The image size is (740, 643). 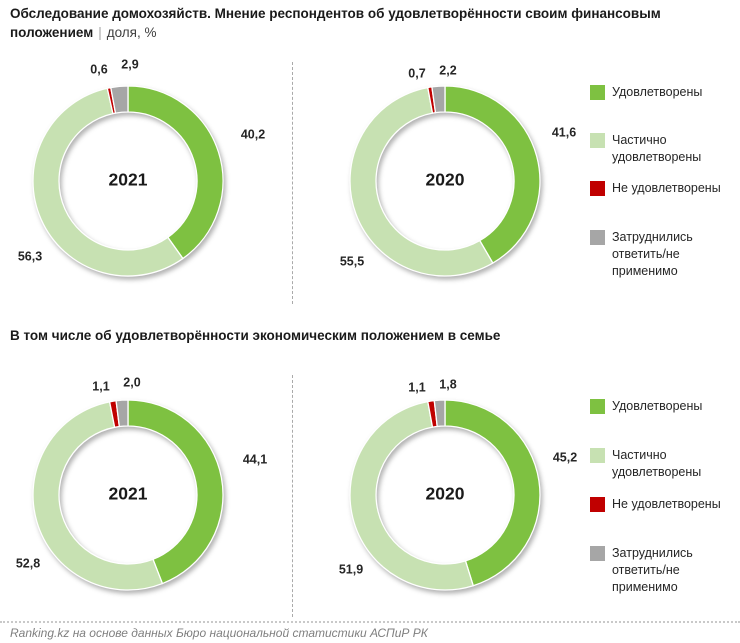 What do you see at coordinates (370, 622) in the screenshot?
I see `footer-divider` at bounding box center [370, 622].